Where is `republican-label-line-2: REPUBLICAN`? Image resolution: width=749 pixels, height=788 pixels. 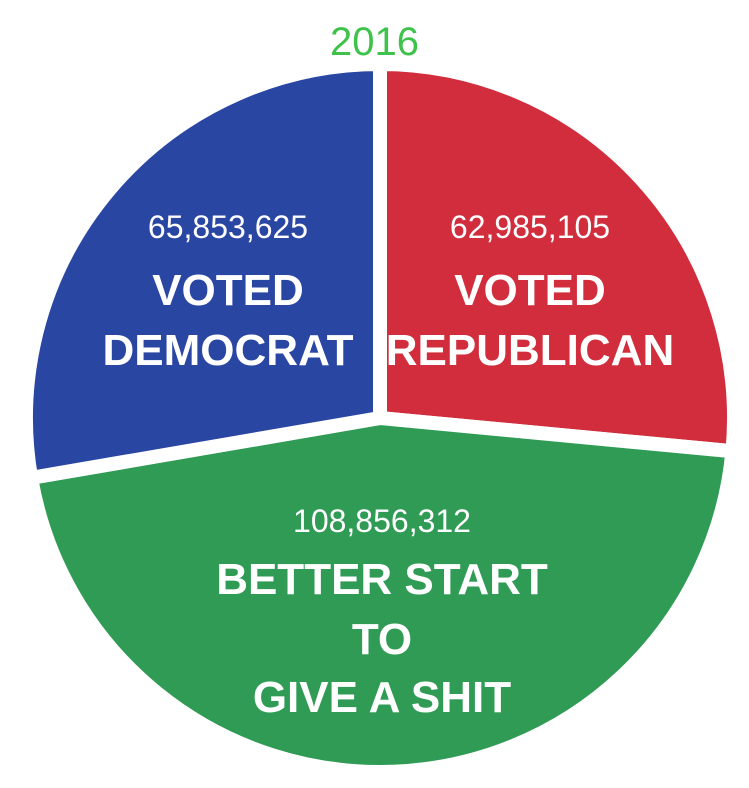 republican-label-line-2: REPUBLICAN is located at coordinates (530, 350).